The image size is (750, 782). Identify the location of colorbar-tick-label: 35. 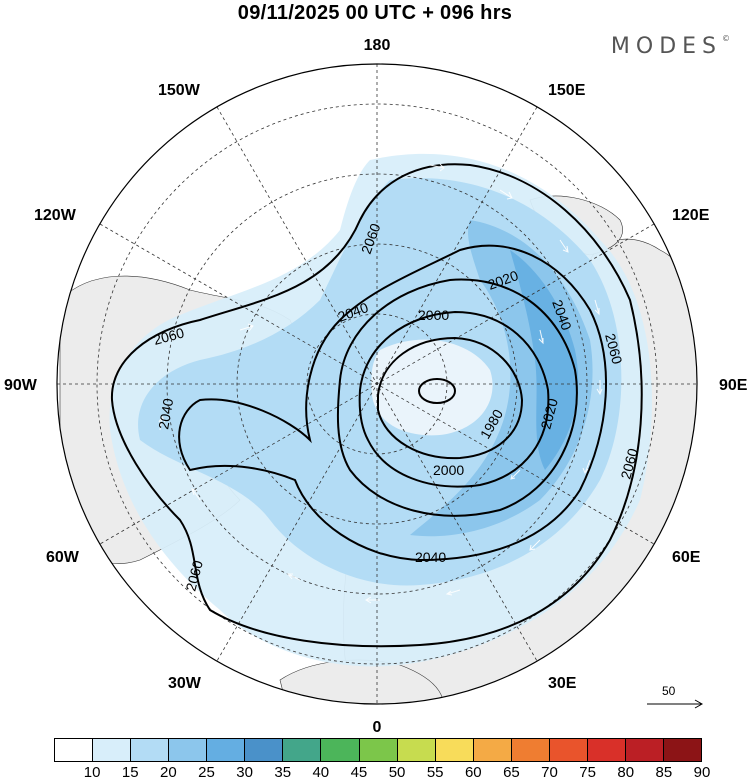
(283, 772).